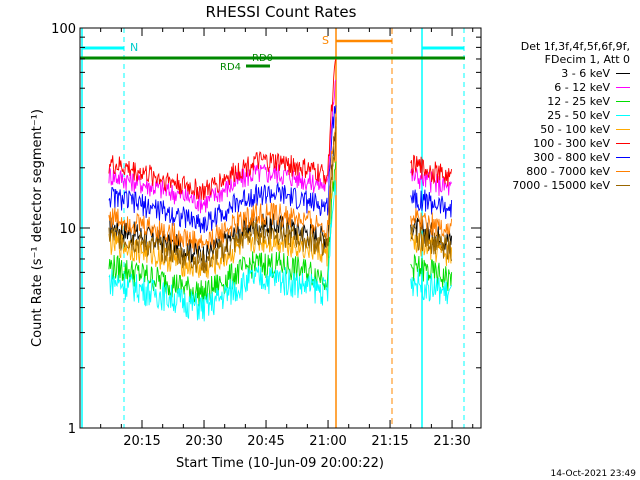  I want to click on legend-entry: 800 - 7000 keV, so click(540, 171).